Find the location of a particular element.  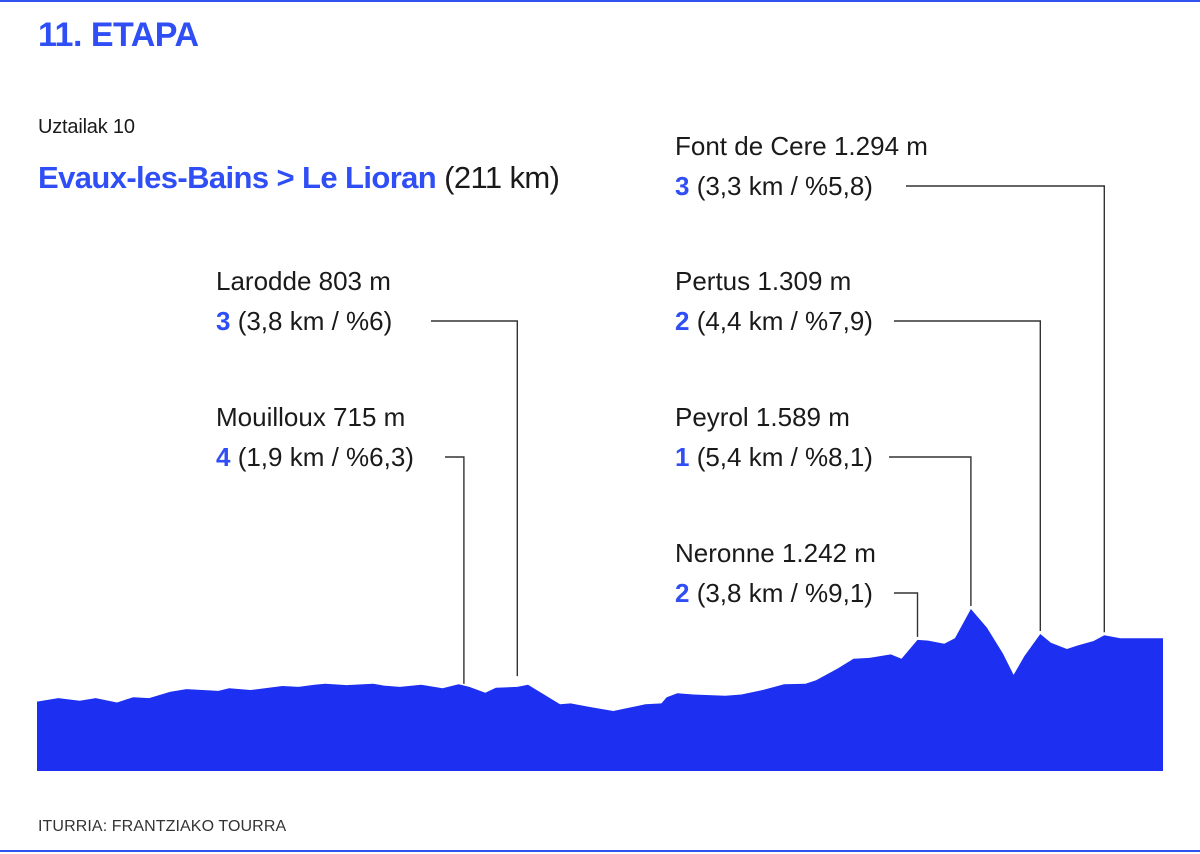

bottom-rule is located at coordinates (600, 851).